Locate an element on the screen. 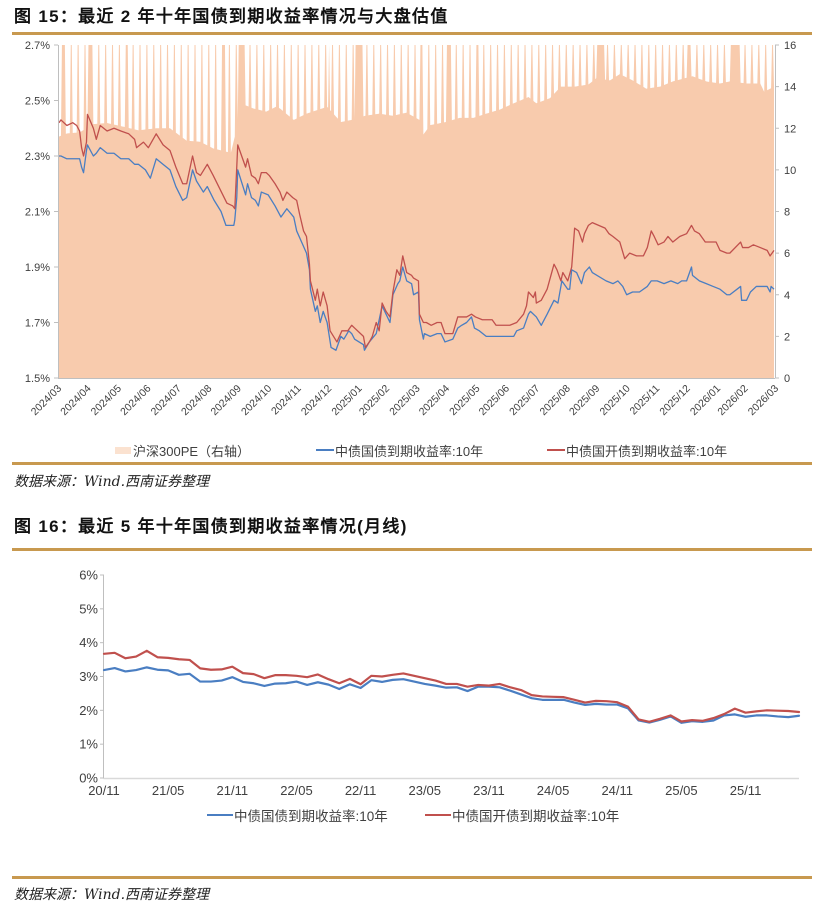  x-tick-label: 2024/07 is located at coordinates (166, 400).